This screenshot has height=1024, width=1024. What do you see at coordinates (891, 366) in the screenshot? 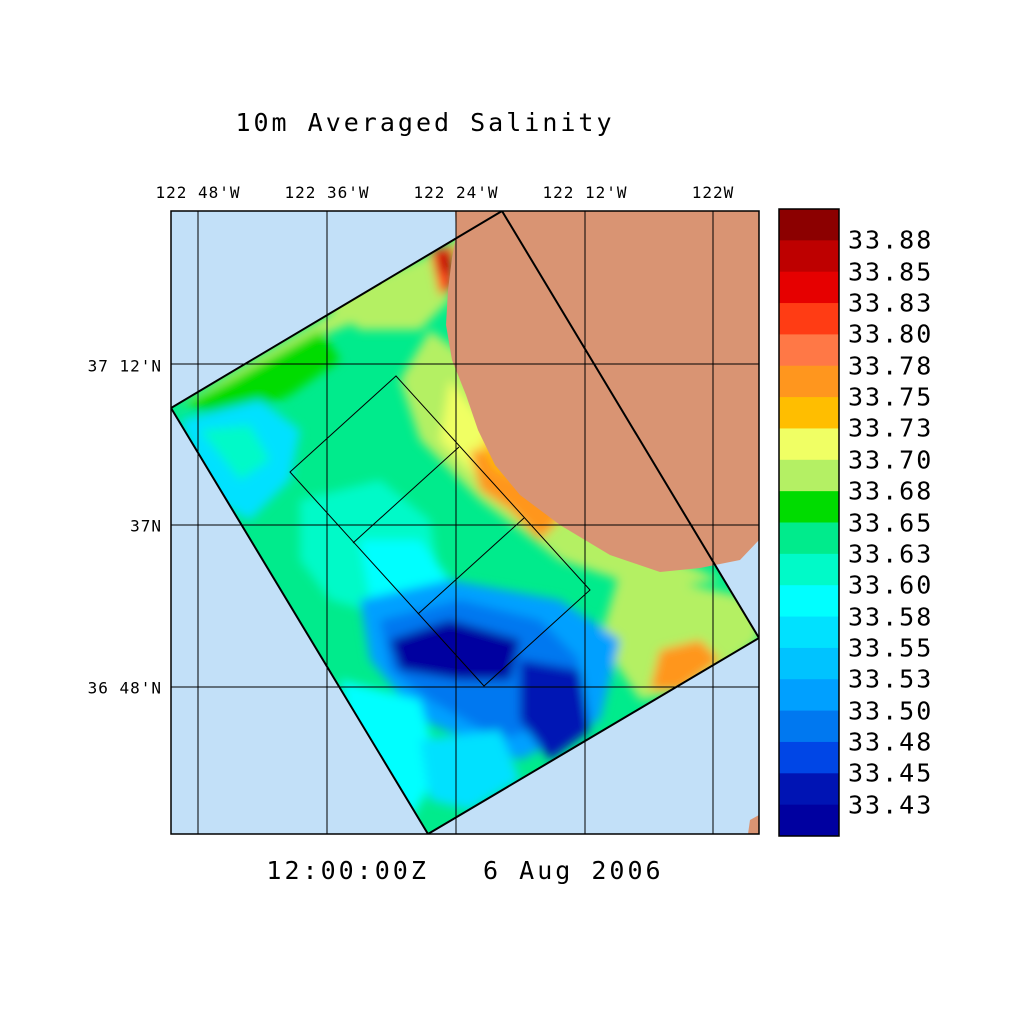
I see `colorbar-label: 33.78` at bounding box center [891, 366].